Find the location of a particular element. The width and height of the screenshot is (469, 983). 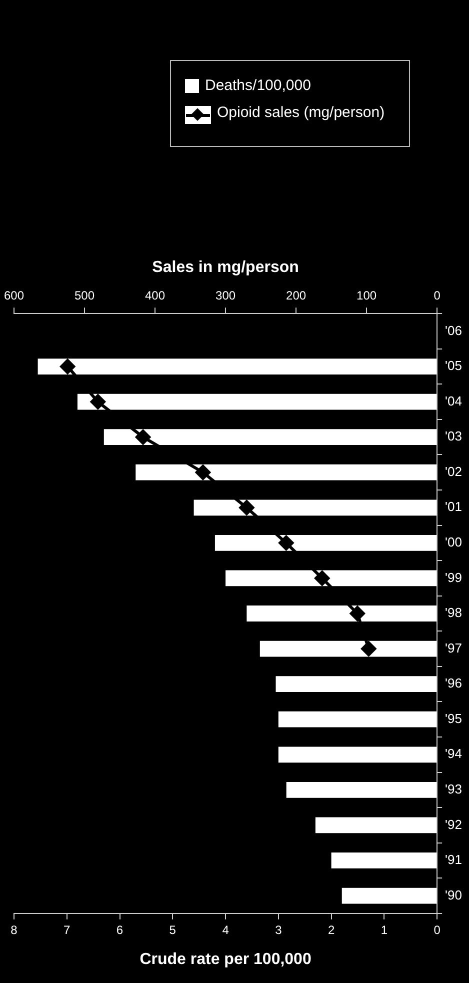

y-tick-label: '95 is located at coordinates (453, 718).